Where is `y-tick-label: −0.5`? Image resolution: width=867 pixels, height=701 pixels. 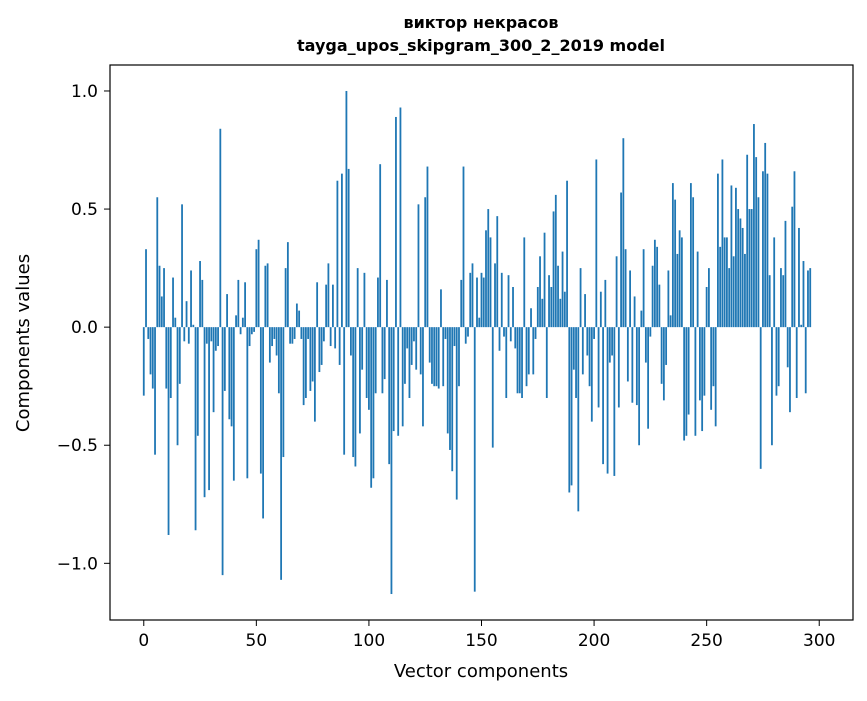 y-tick-label: −0.5 is located at coordinates (77, 446).